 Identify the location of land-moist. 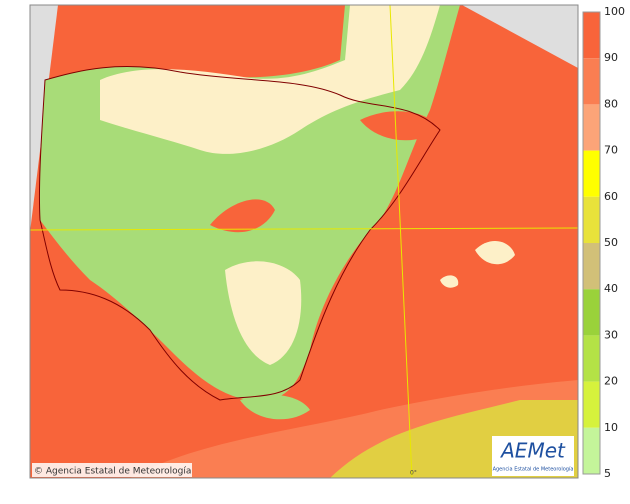
(275, 407).